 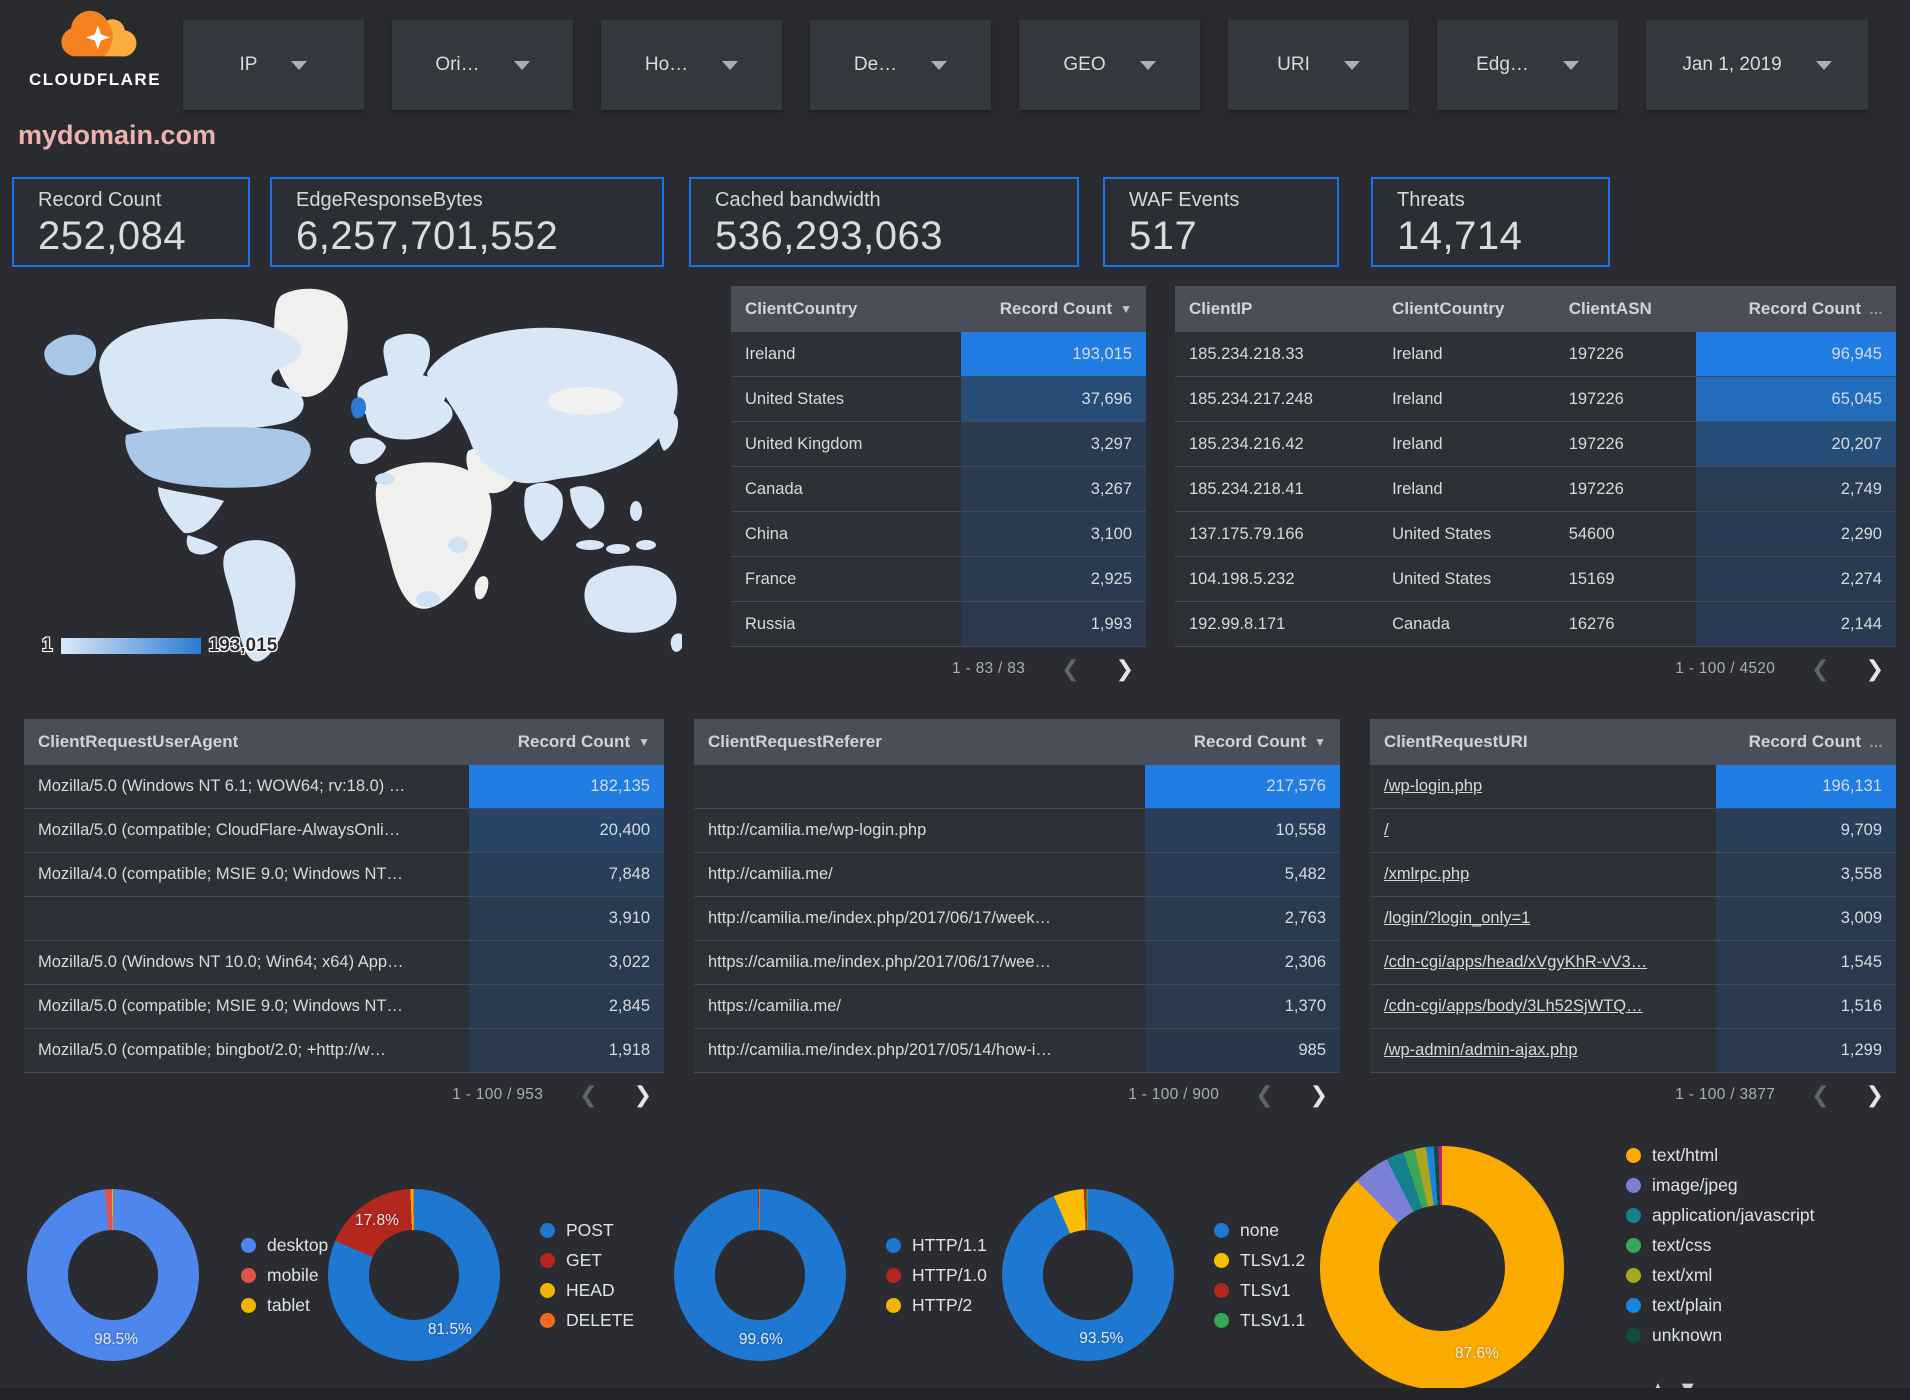 I want to click on table-row: 185.234.217.248 Ireland 197226 65,045, so click(x=1535, y=399).